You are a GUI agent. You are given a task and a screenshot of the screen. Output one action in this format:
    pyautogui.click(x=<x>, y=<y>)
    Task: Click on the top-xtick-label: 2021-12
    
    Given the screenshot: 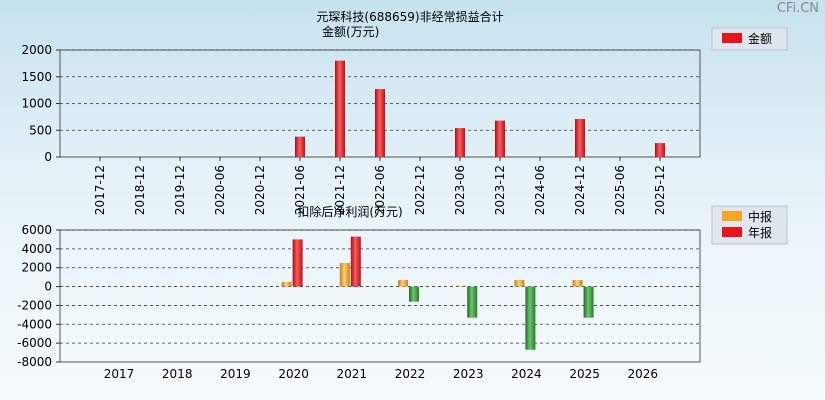 What is the action you would take?
    pyautogui.click(x=340, y=190)
    